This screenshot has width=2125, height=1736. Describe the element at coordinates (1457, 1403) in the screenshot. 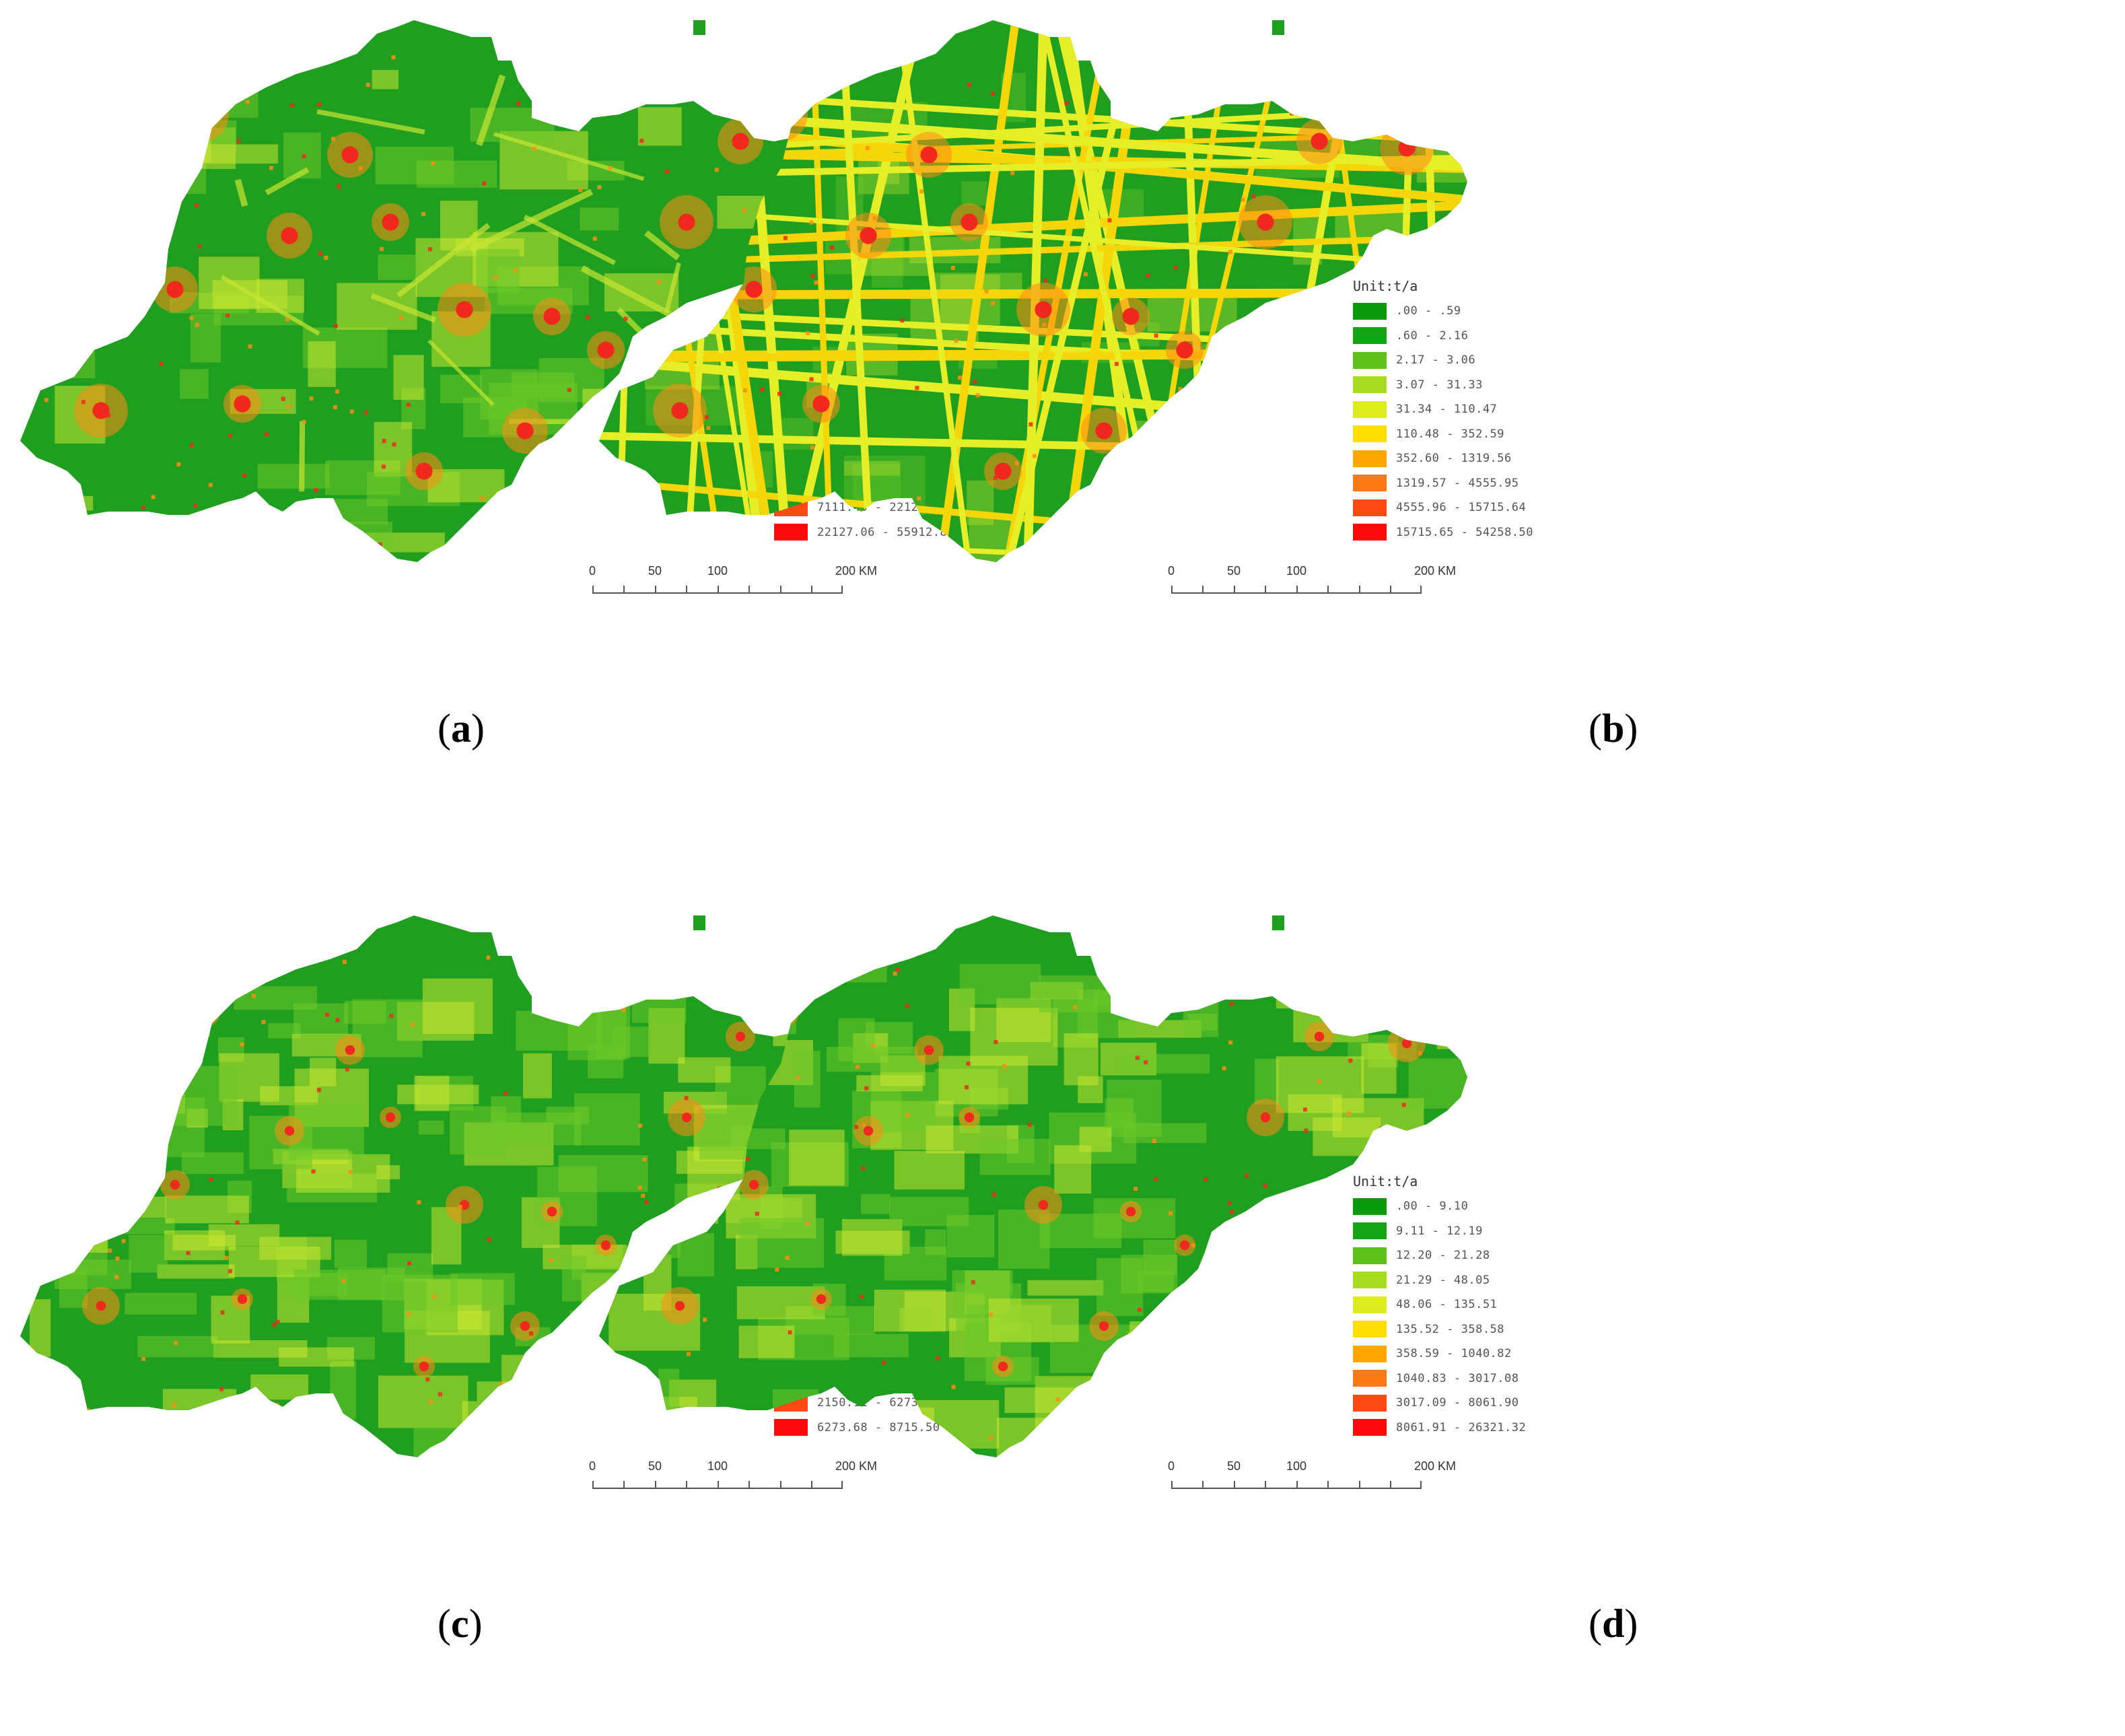

I see `legend-range-label: 3017.09 - 8061.90` at that location.